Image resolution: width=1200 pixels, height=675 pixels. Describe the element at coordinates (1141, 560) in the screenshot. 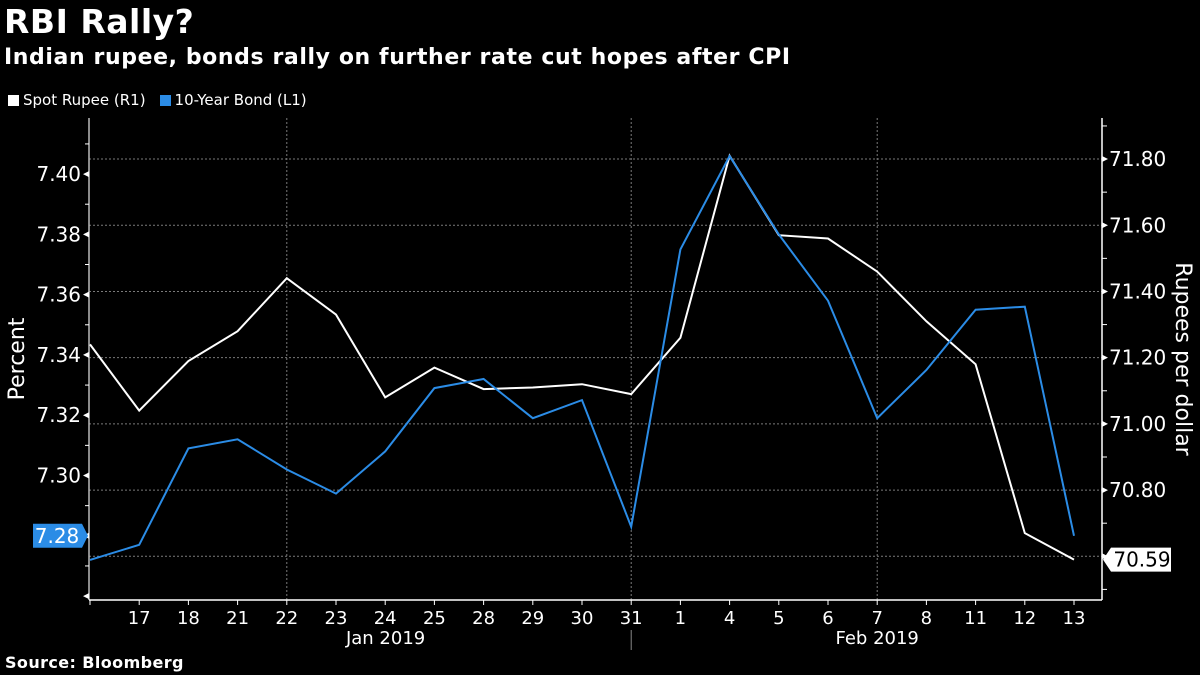

I see `rupee-last-value-label: 70.59` at that location.